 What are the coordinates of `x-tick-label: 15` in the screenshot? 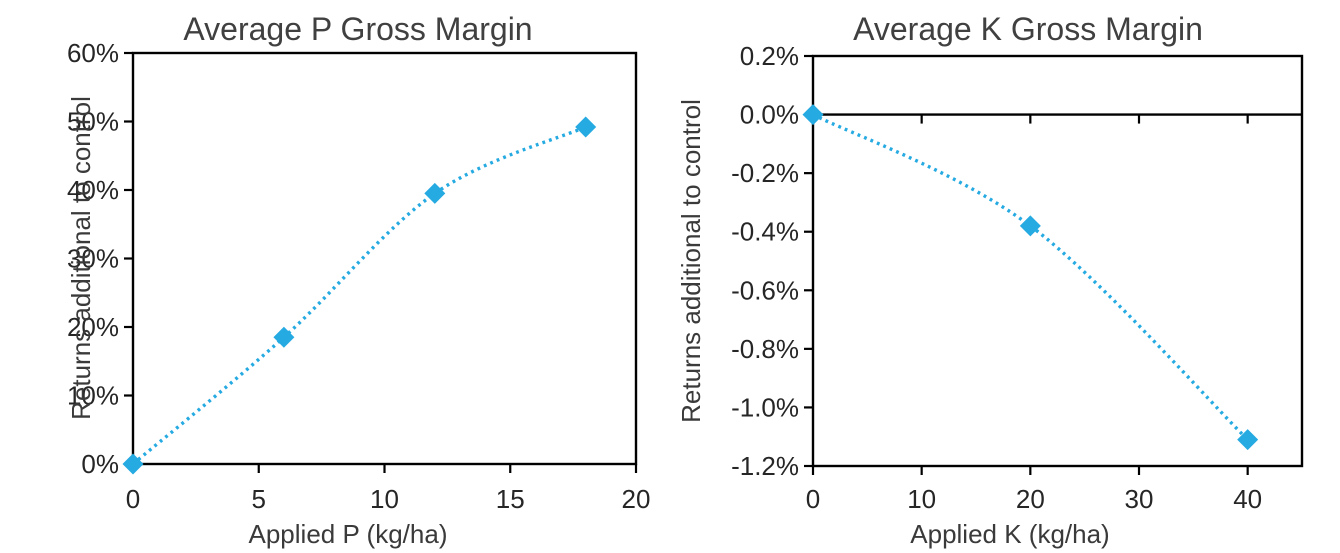 It's located at (510, 499).